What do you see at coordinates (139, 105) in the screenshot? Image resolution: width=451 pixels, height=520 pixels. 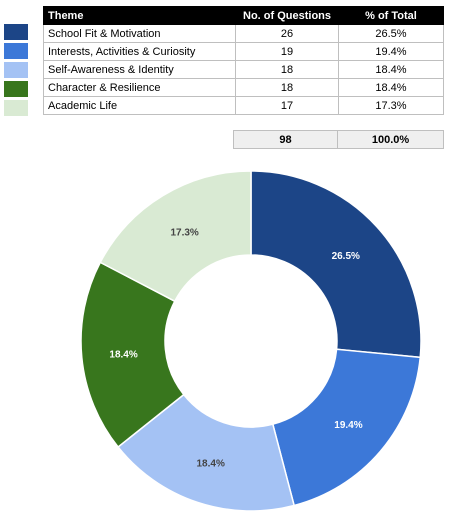 I see `row-theme: Academic Life` at bounding box center [139, 105].